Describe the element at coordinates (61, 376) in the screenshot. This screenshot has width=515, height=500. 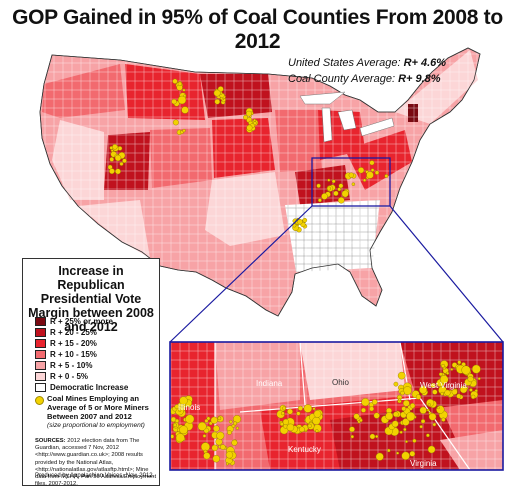
I see `legend-item: R + 0 - 5%` at that location.